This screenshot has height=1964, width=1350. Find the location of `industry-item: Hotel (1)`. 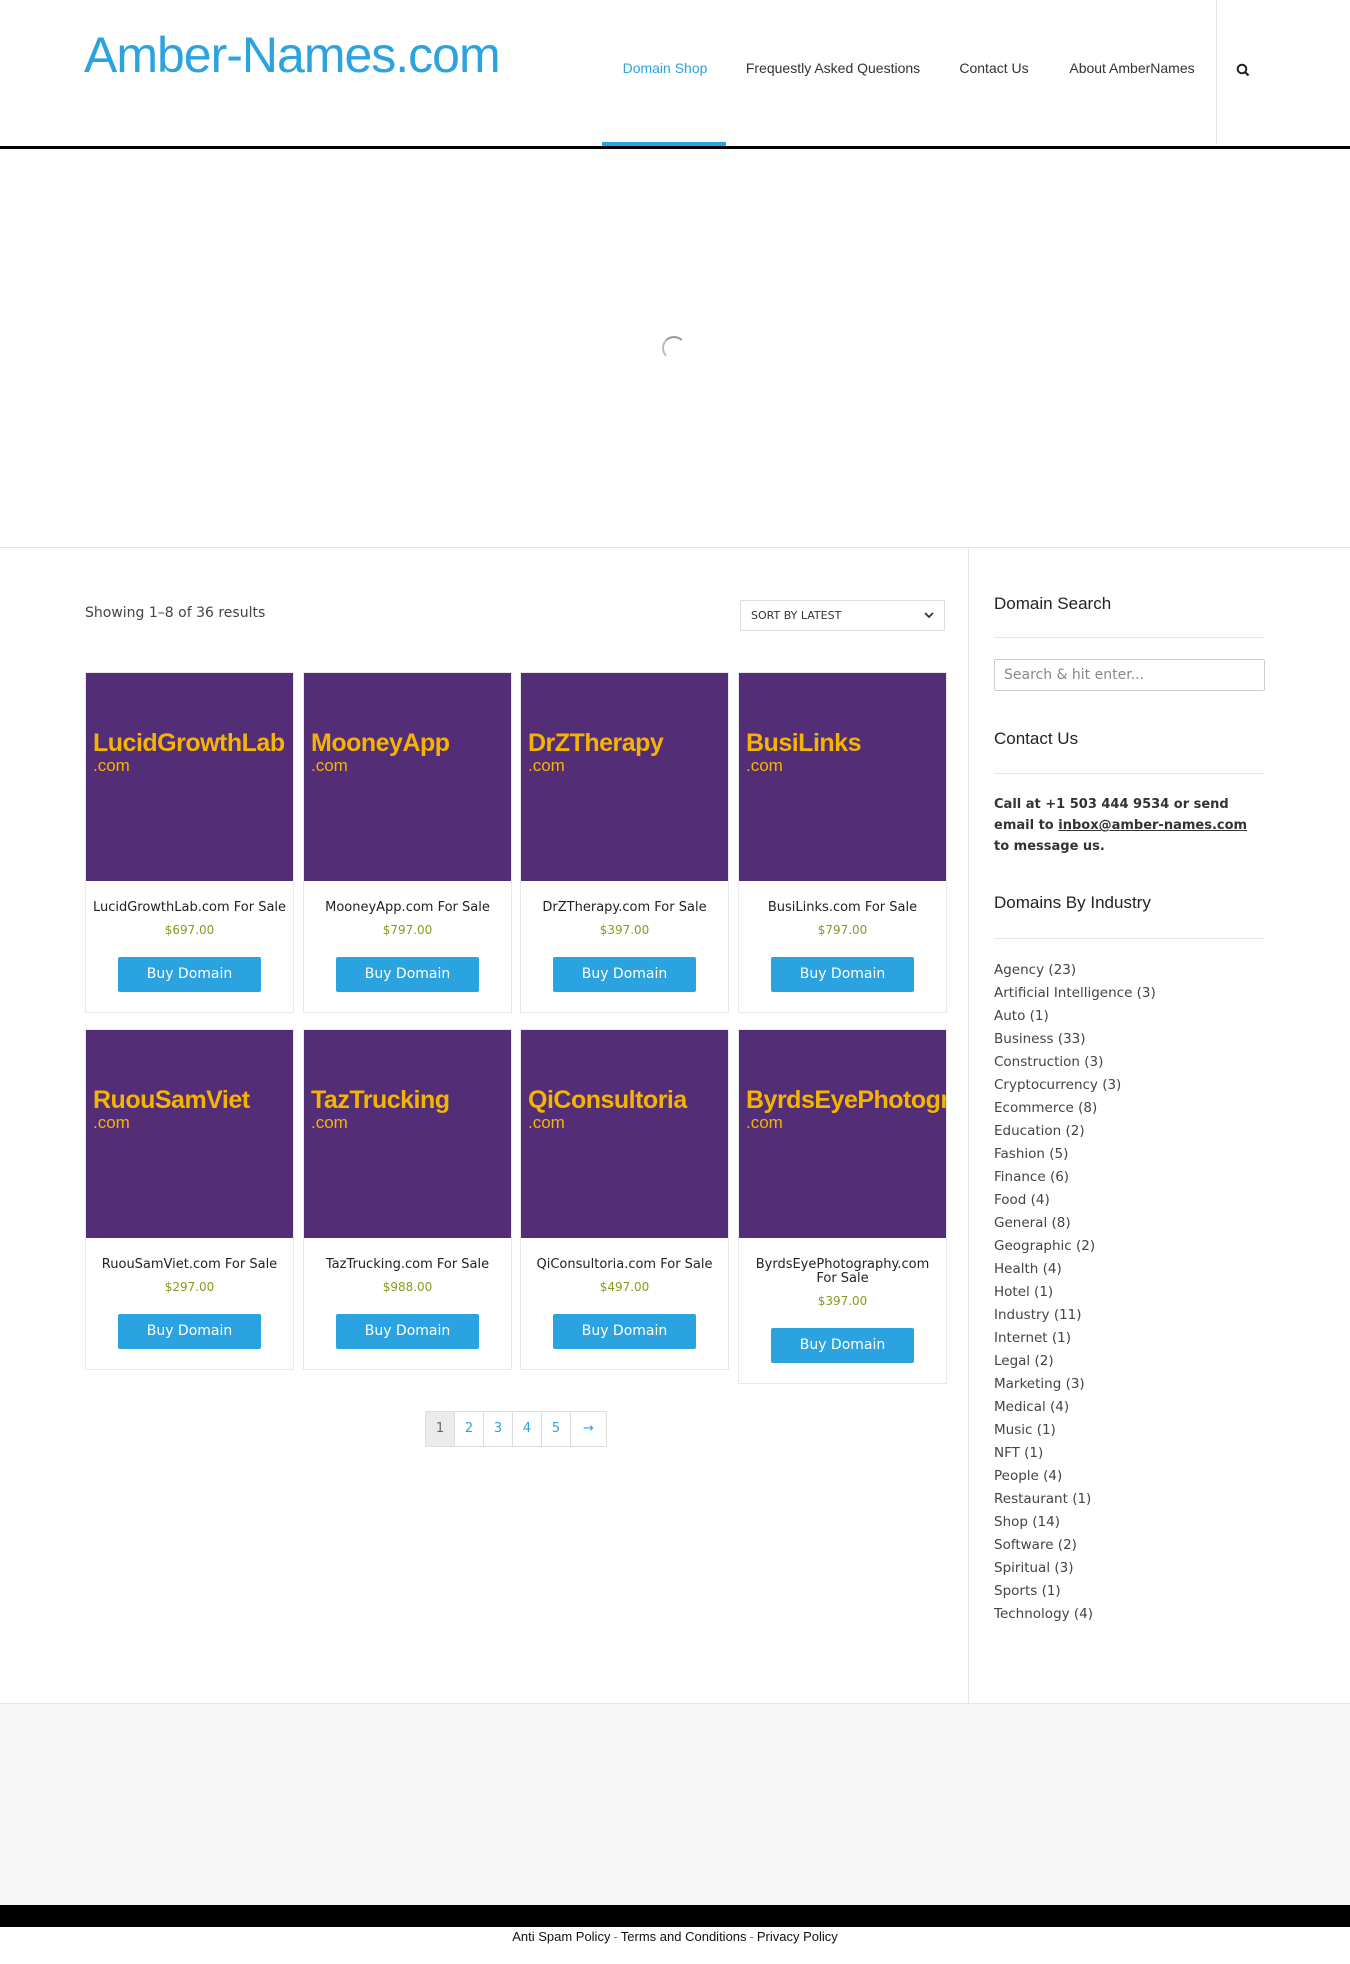

industry-item: Hotel (1) is located at coordinates (1024, 1292).